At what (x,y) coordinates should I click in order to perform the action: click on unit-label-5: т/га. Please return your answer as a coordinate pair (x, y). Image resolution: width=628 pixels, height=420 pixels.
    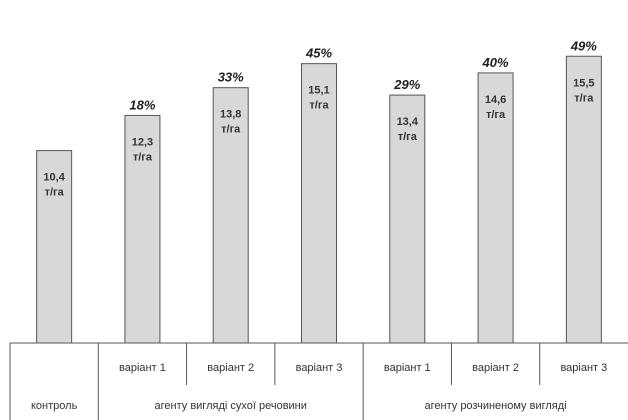
    Looking at the image, I should click on (408, 137).